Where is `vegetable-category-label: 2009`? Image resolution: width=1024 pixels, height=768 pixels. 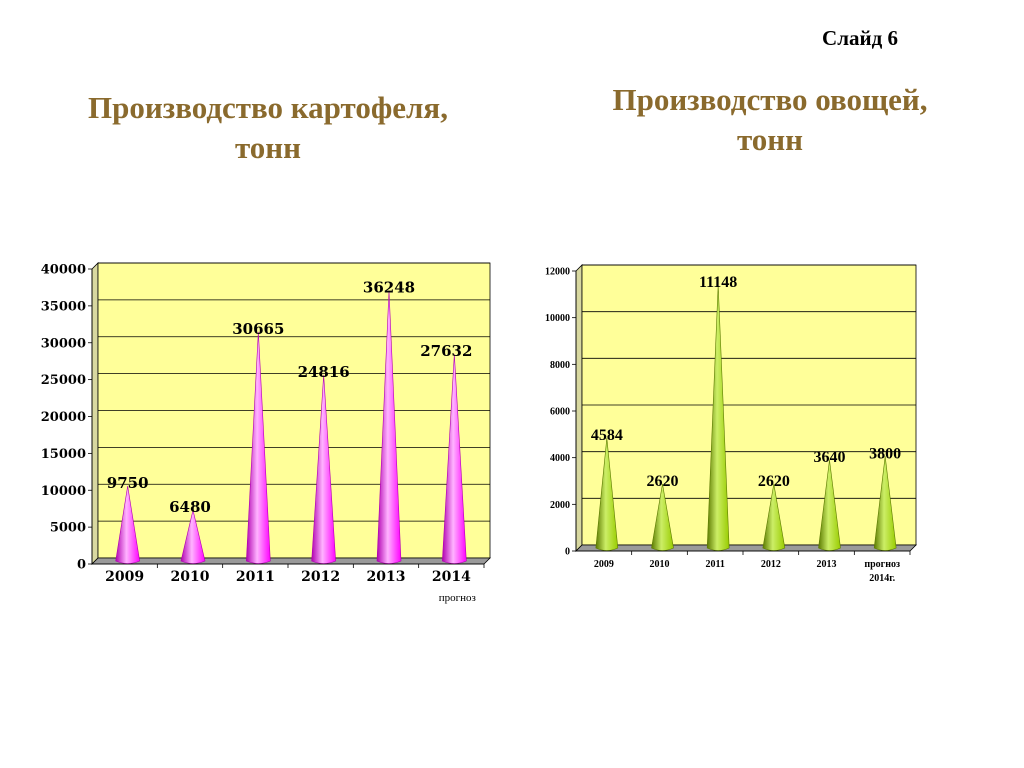 vegetable-category-label: 2009 is located at coordinates (604, 564).